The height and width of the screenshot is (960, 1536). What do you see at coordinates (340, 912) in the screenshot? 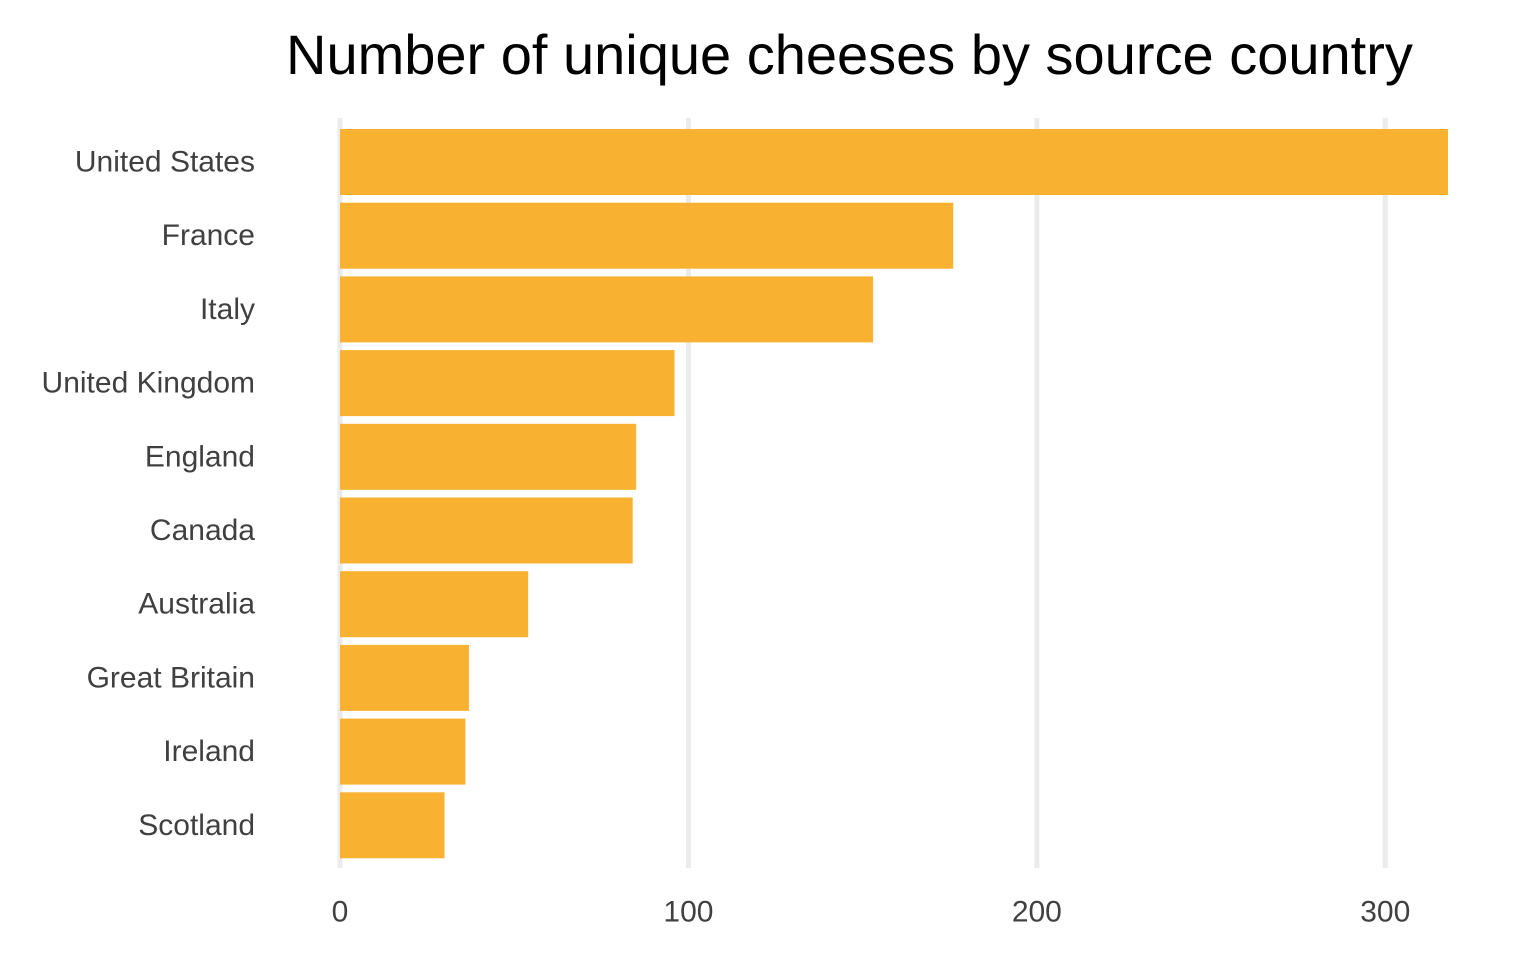
I see `x-tick-label-0: 0` at bounding box center [340, 912].